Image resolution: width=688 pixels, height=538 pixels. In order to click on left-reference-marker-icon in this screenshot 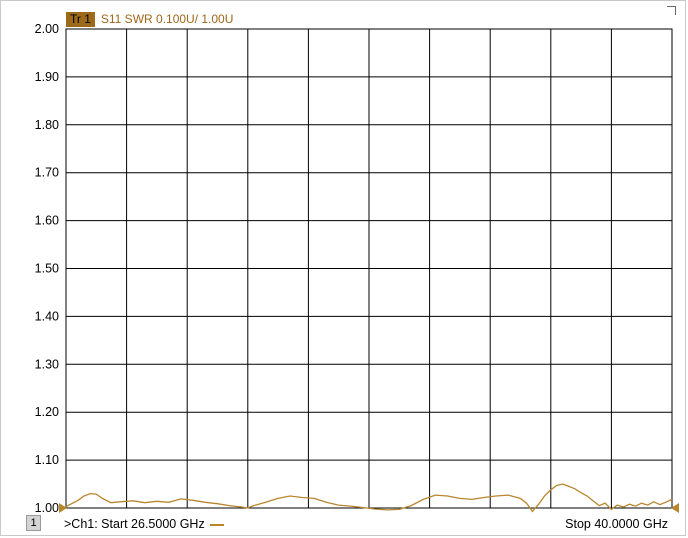, I will do `click(63, 508)`.